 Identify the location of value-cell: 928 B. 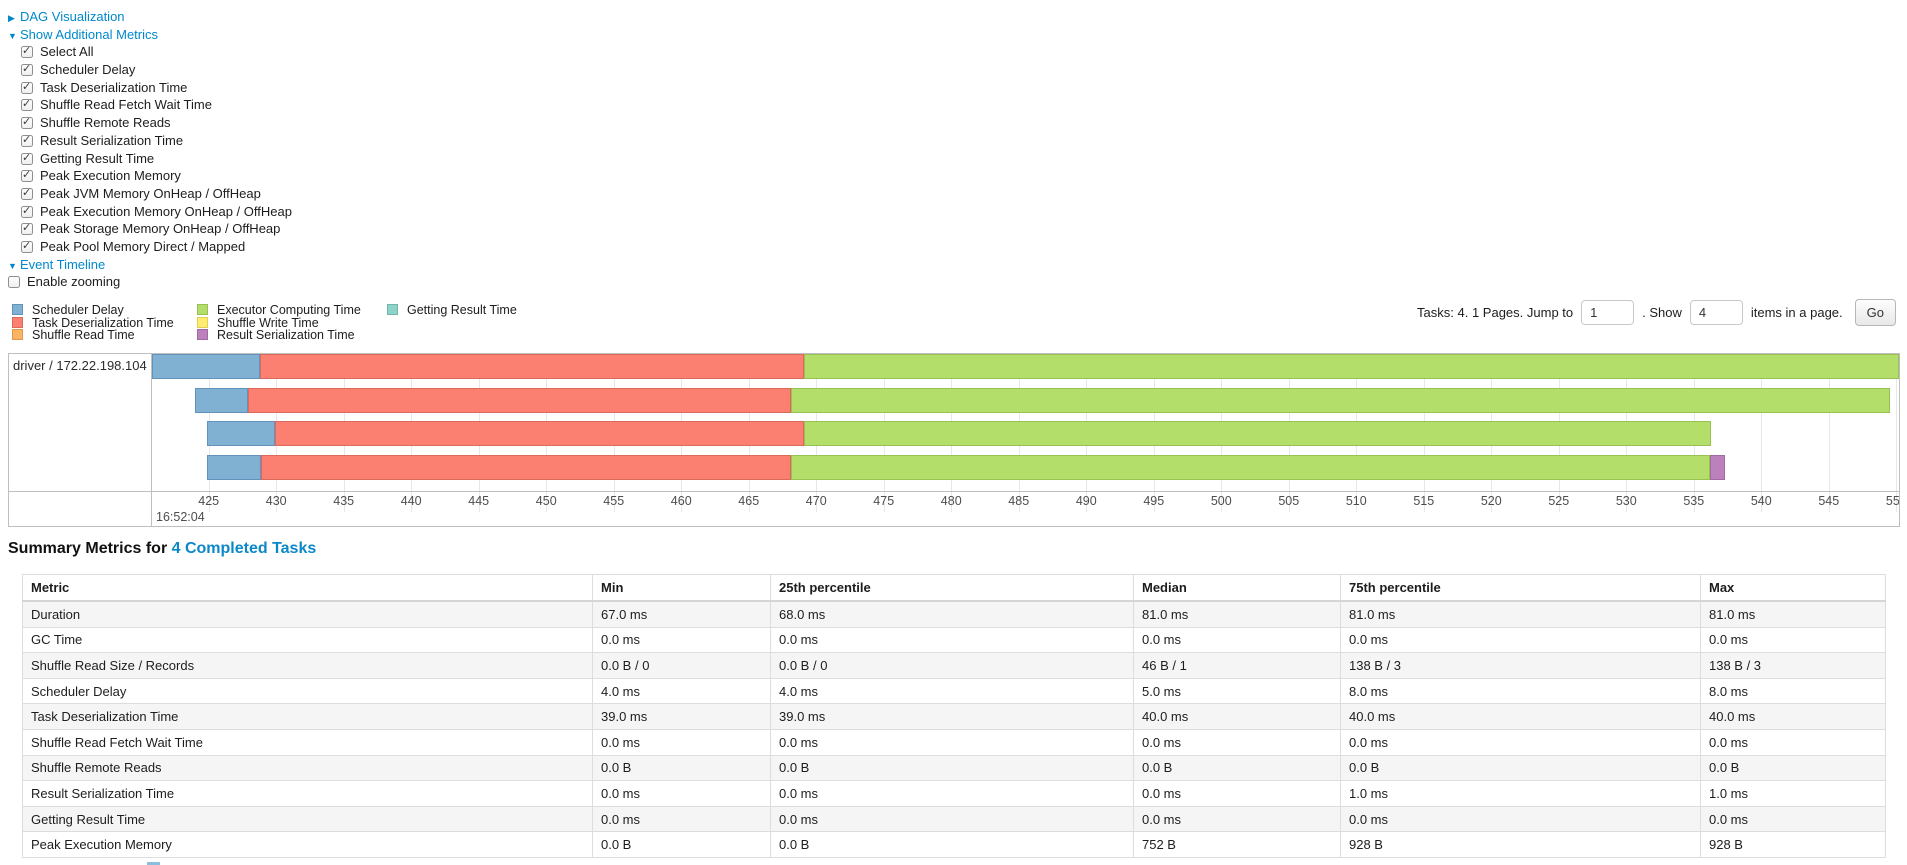
(1793, 844).